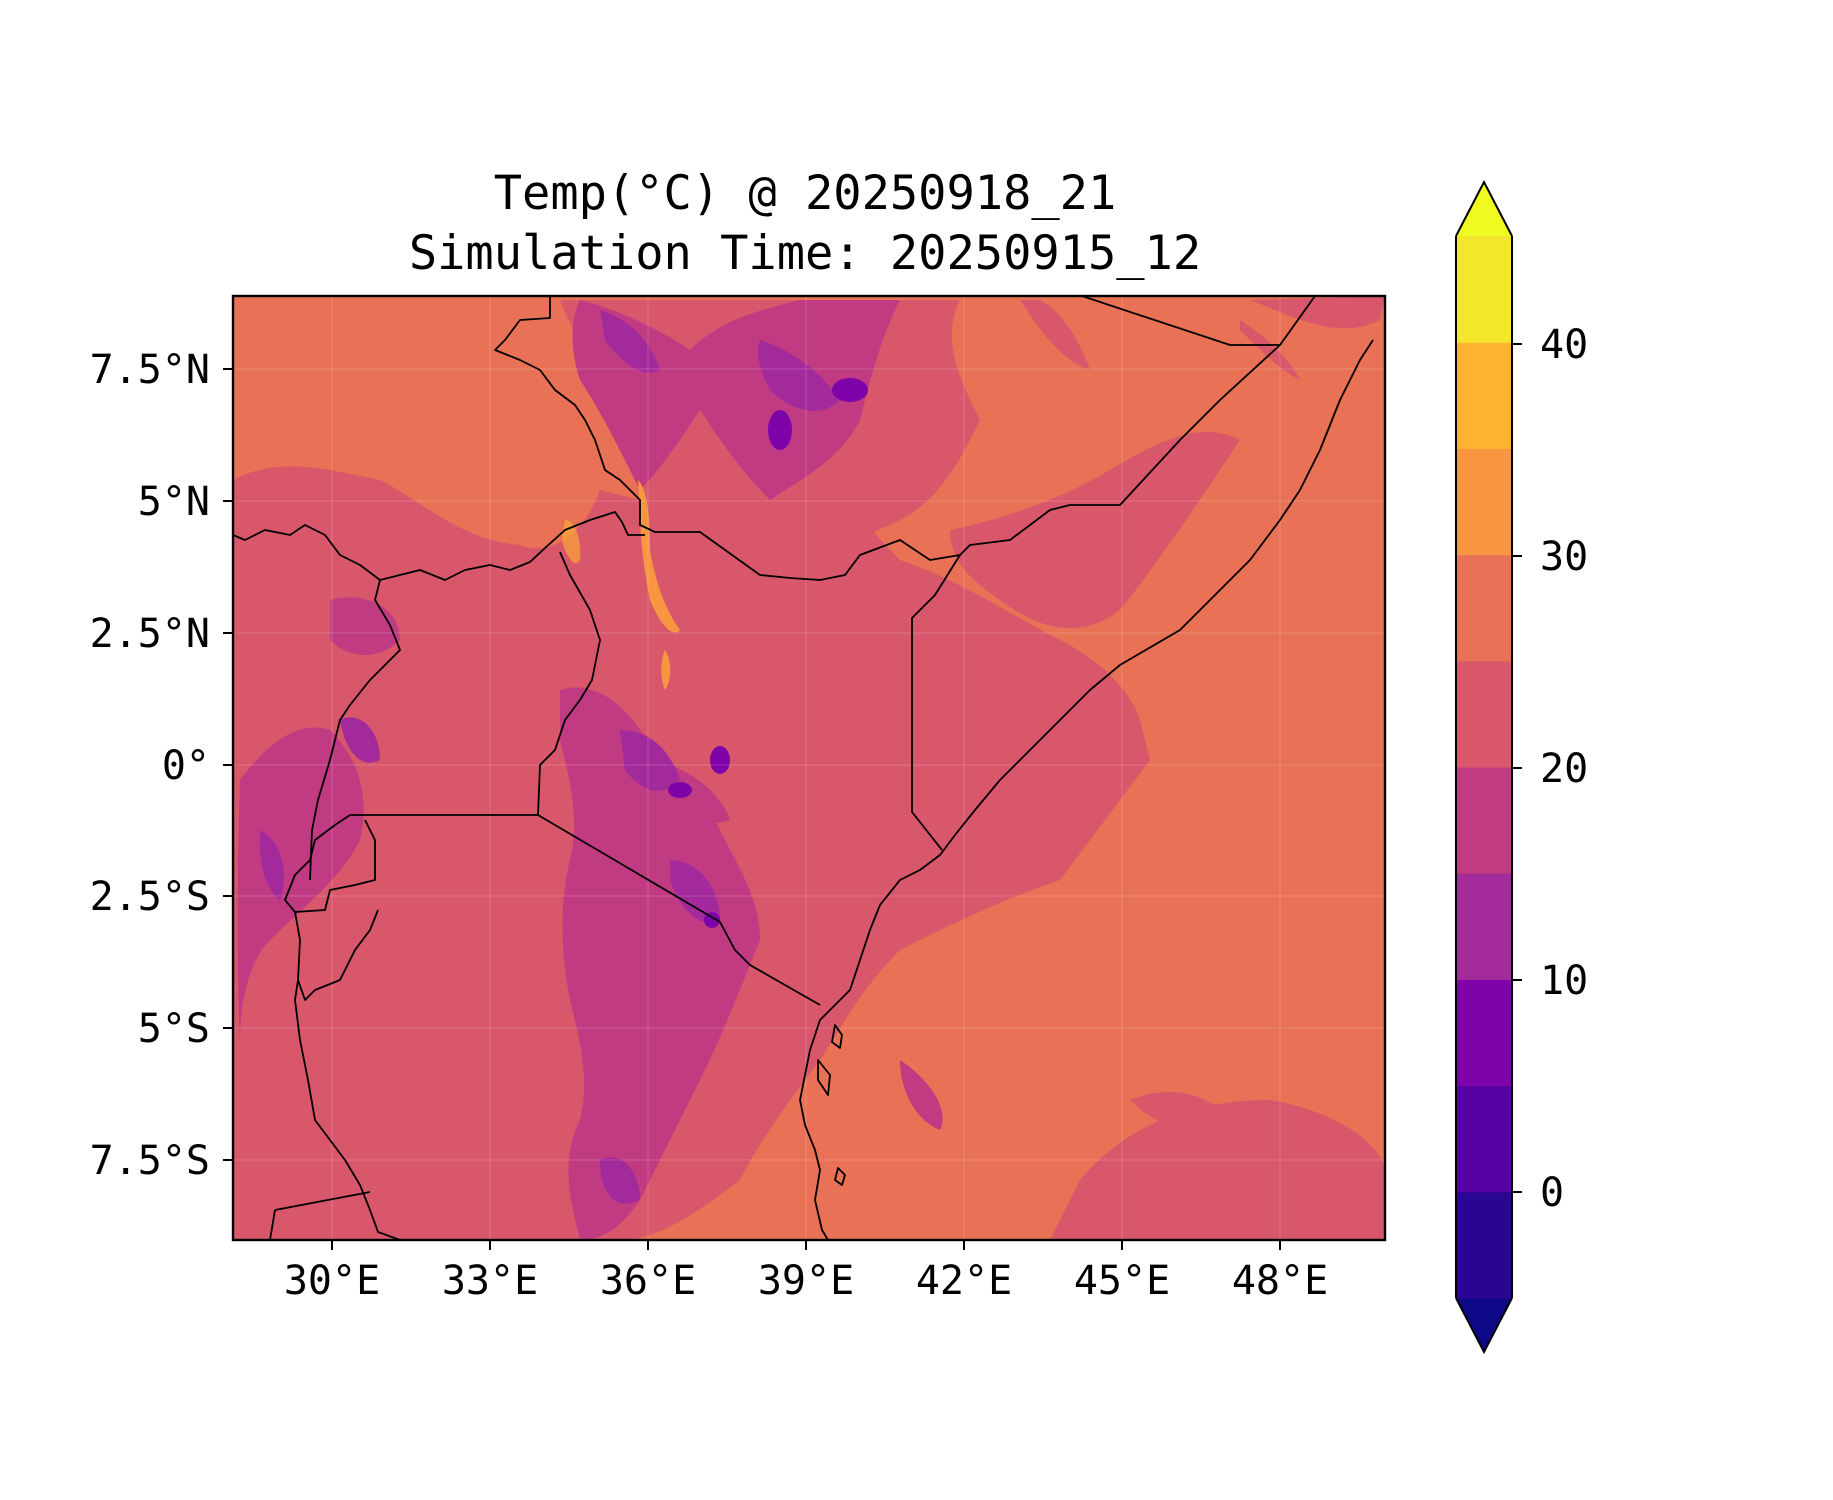 Image resolution: width=1833 pixels, height=1500 pixels. I want to click on lon-tick-label: 33°E, so click(490, 1281).